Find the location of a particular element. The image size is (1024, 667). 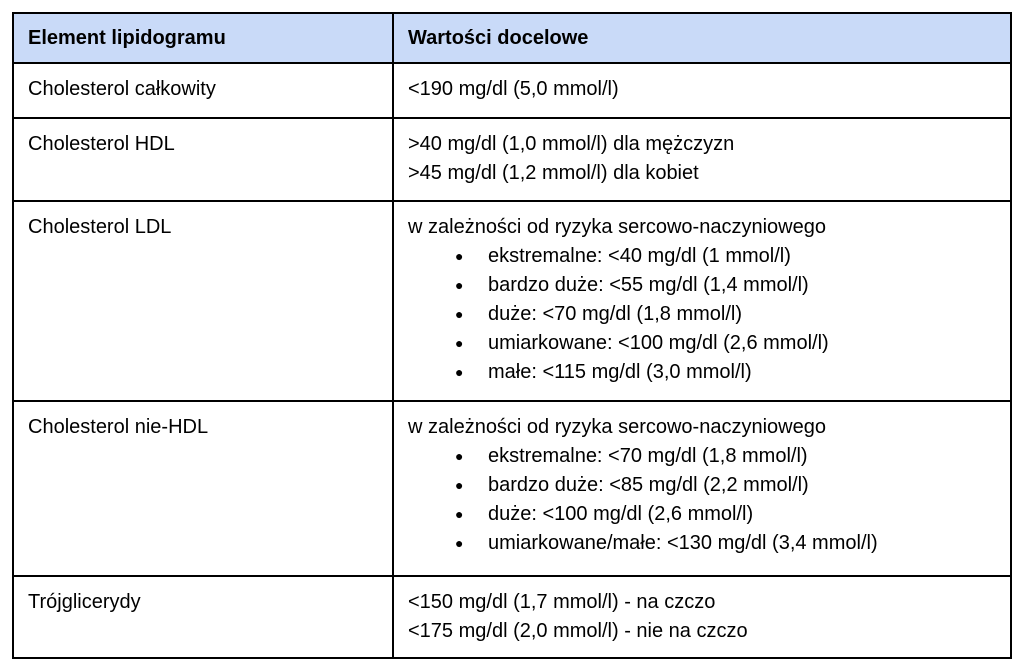

list-item: ● duże: <70 mg/dl (1,8 mmol/l) is located at coordinates (725, 314).